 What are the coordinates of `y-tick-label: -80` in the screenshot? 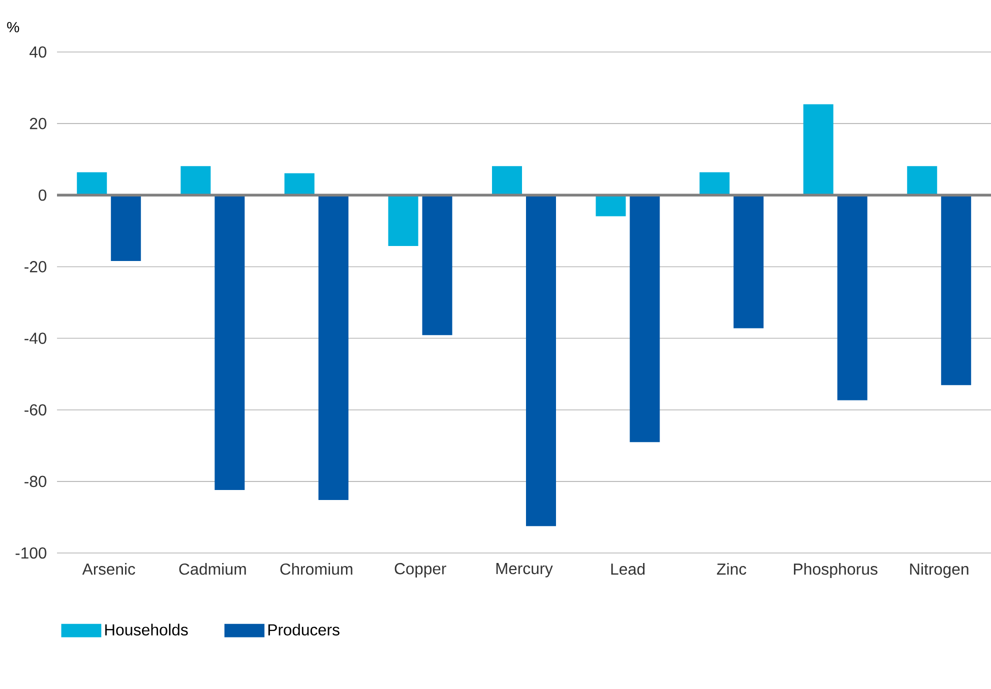 It's located at (35, 482).